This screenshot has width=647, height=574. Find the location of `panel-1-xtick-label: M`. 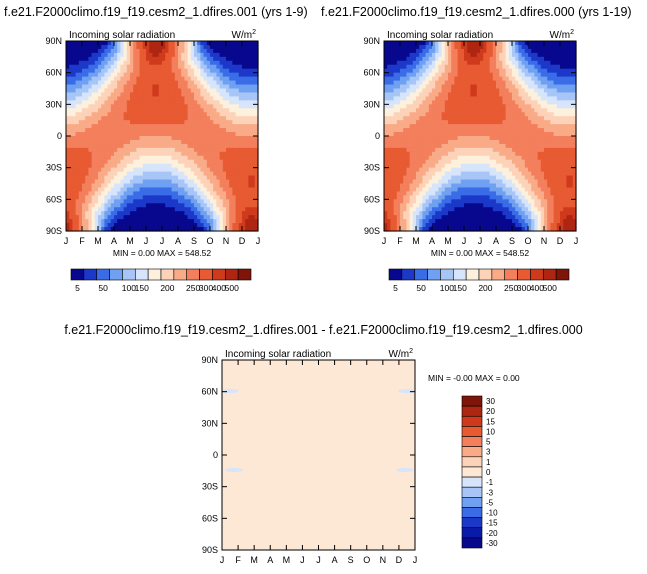

panel-1-xtick-label: M is located at coordinates (98, 241).